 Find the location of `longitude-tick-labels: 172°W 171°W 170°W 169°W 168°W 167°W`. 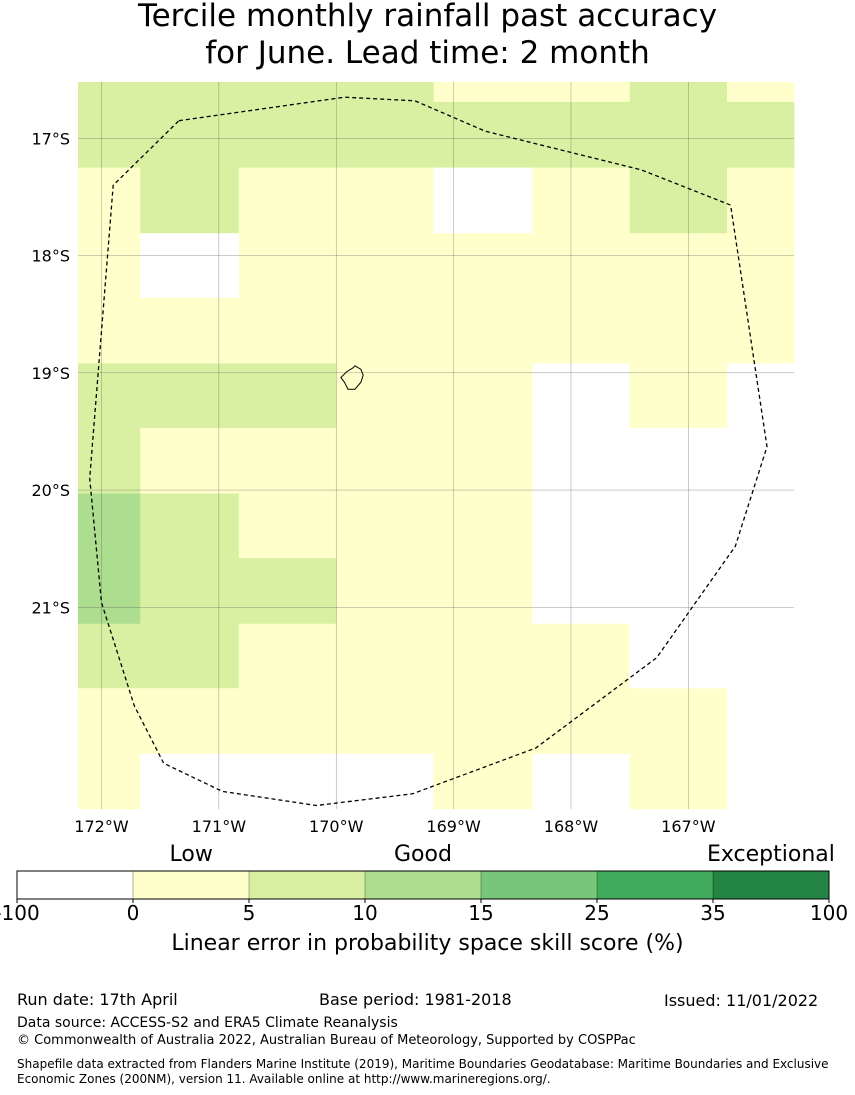

longitude-tick-labels: 172°W 171°W 170°W 169°W 168°W 167°W is located at coordinates (394, 826).